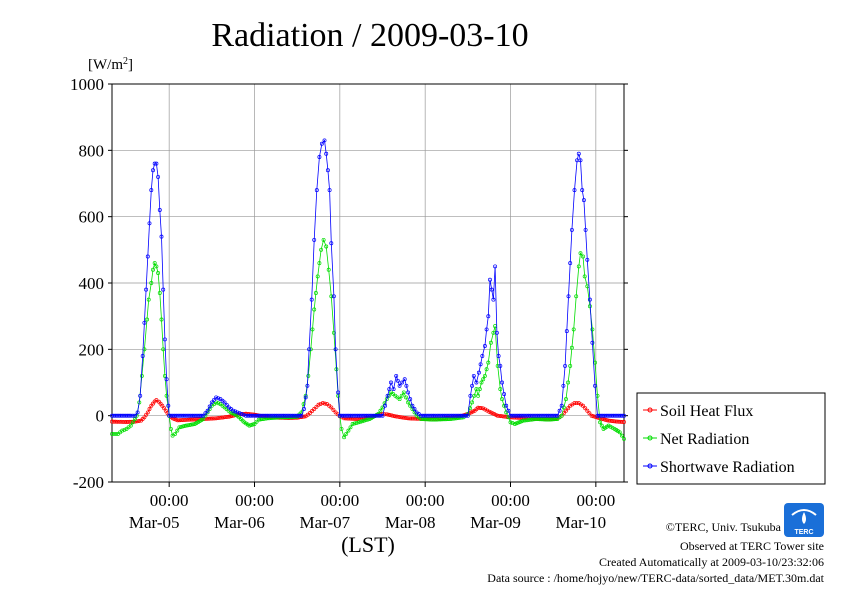 This screenshot has height=595, width=842. What do you see at coordinates (92, 283) in the screenshot?
I see `y-tick-label: 400` at bounding box center [92, 283].